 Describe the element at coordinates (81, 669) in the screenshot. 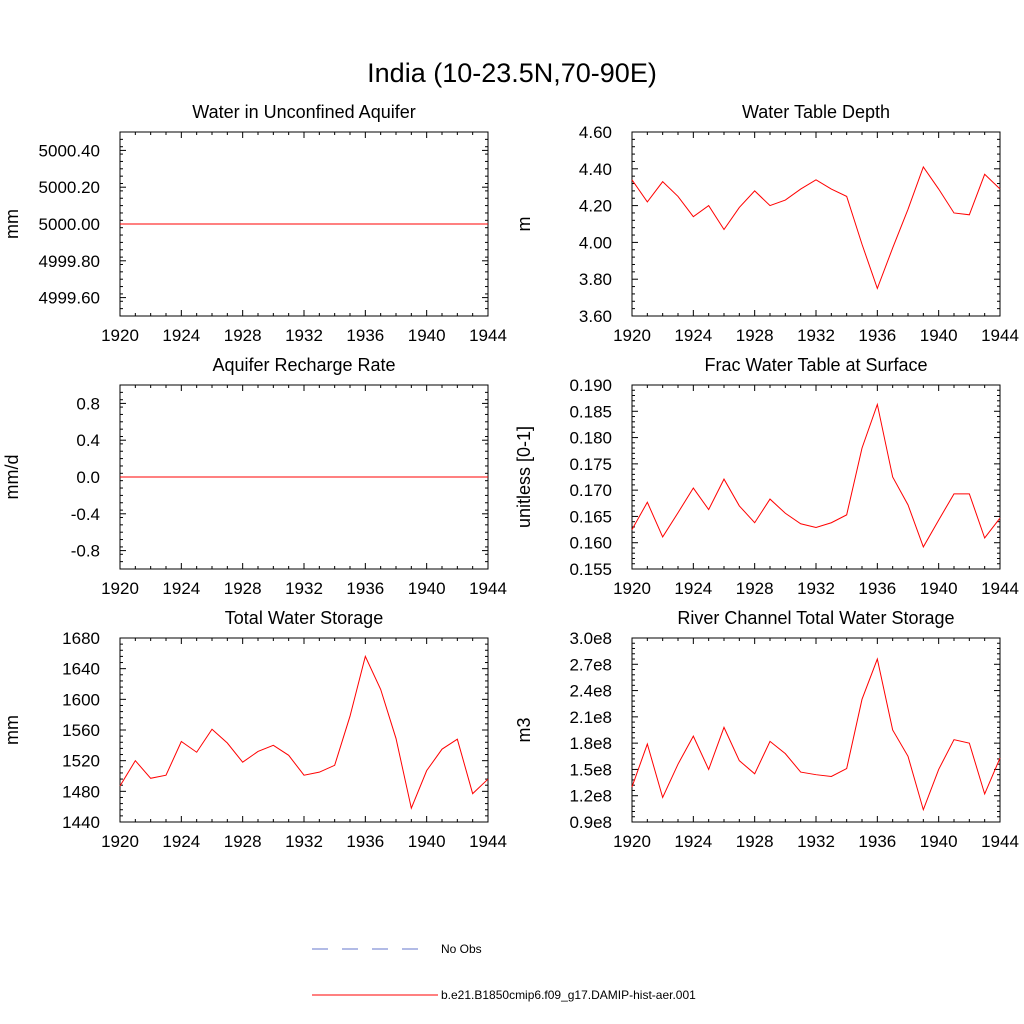

I see `y-tick-label: 1640` at that location.